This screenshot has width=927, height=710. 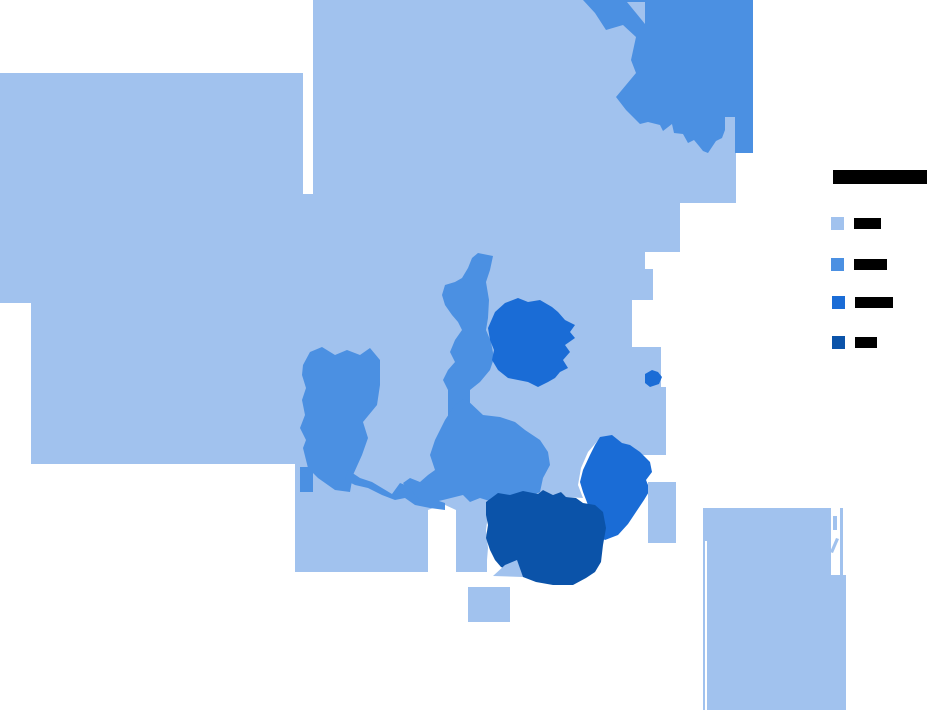 I want to click on region-north-central-strip, so click(x=468, y=324).